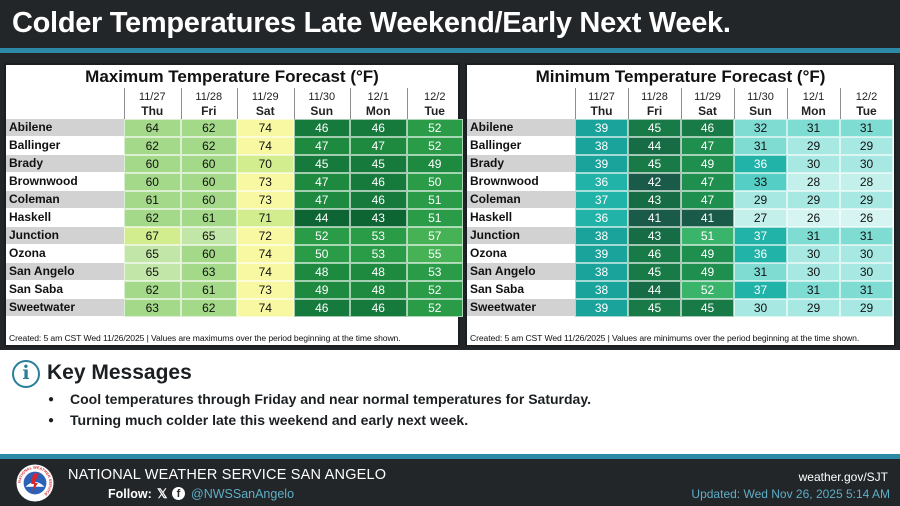 Image resolution: width=900 pixels, height=506 pixels. I want to click on max-day-header: 12/1 Mon, so click(378, 104).